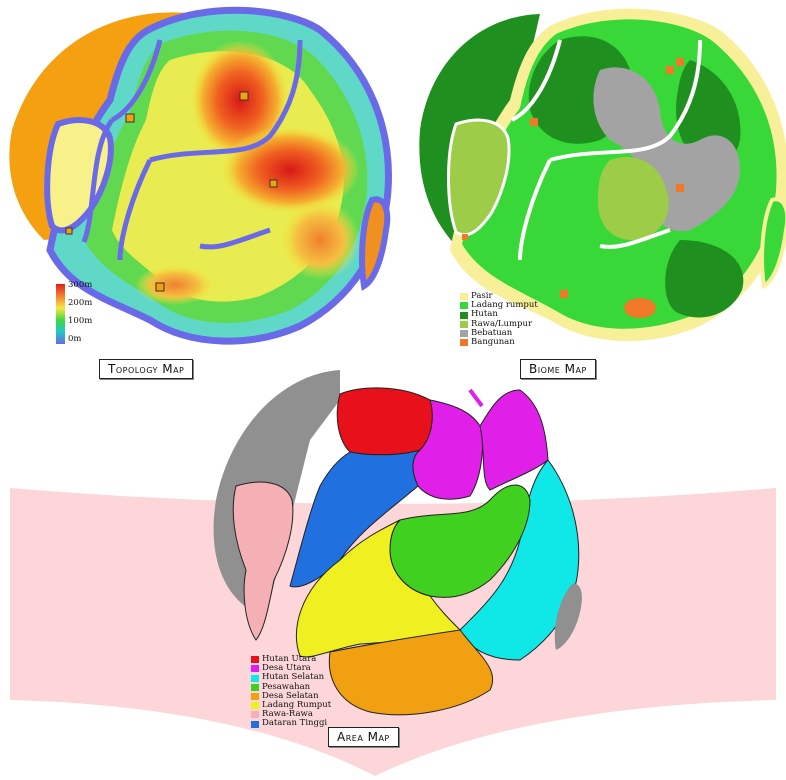 The height and width of the screenshot is (780, 786). Describe the element at coordinates (255, 669) in the screenshot. I see `swatch-desa-utara` at that location.